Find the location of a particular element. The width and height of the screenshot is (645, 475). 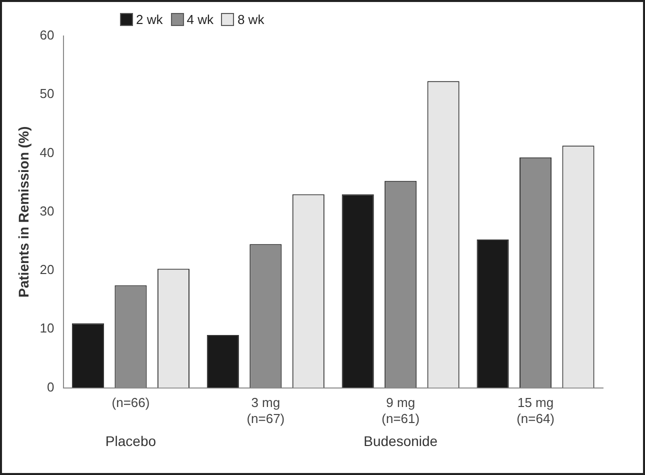

x-tick-label: (n=66) is located at coordinates (131, 402).